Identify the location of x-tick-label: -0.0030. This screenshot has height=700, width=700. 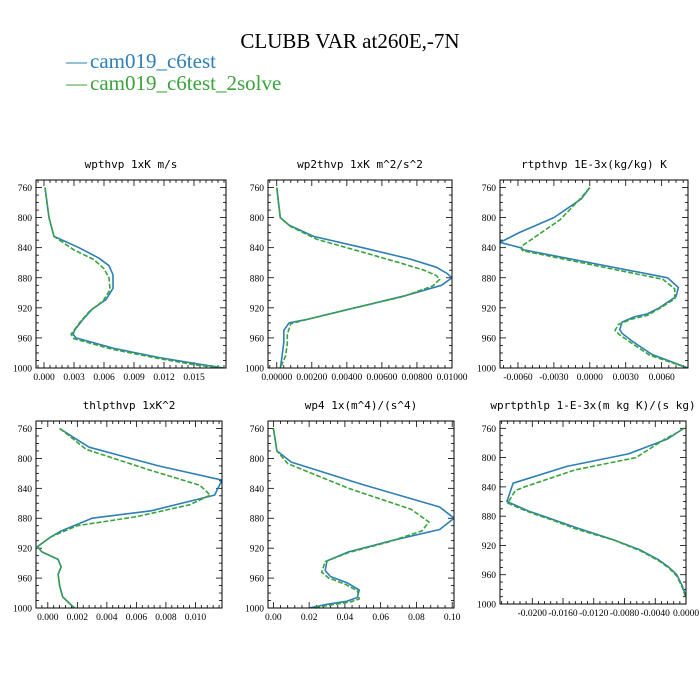
(554, 378).